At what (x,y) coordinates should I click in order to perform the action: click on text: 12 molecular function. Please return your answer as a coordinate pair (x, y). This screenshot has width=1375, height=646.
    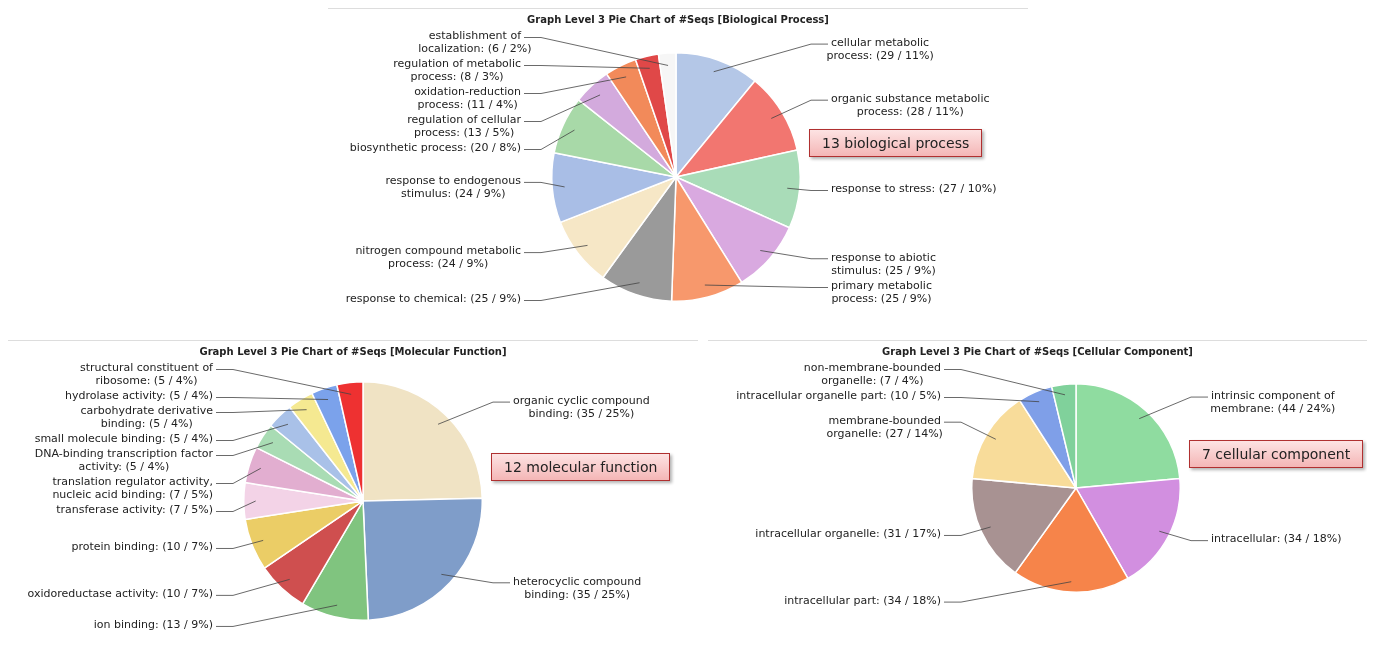
    Looking at the image, I should click on (581, 467).